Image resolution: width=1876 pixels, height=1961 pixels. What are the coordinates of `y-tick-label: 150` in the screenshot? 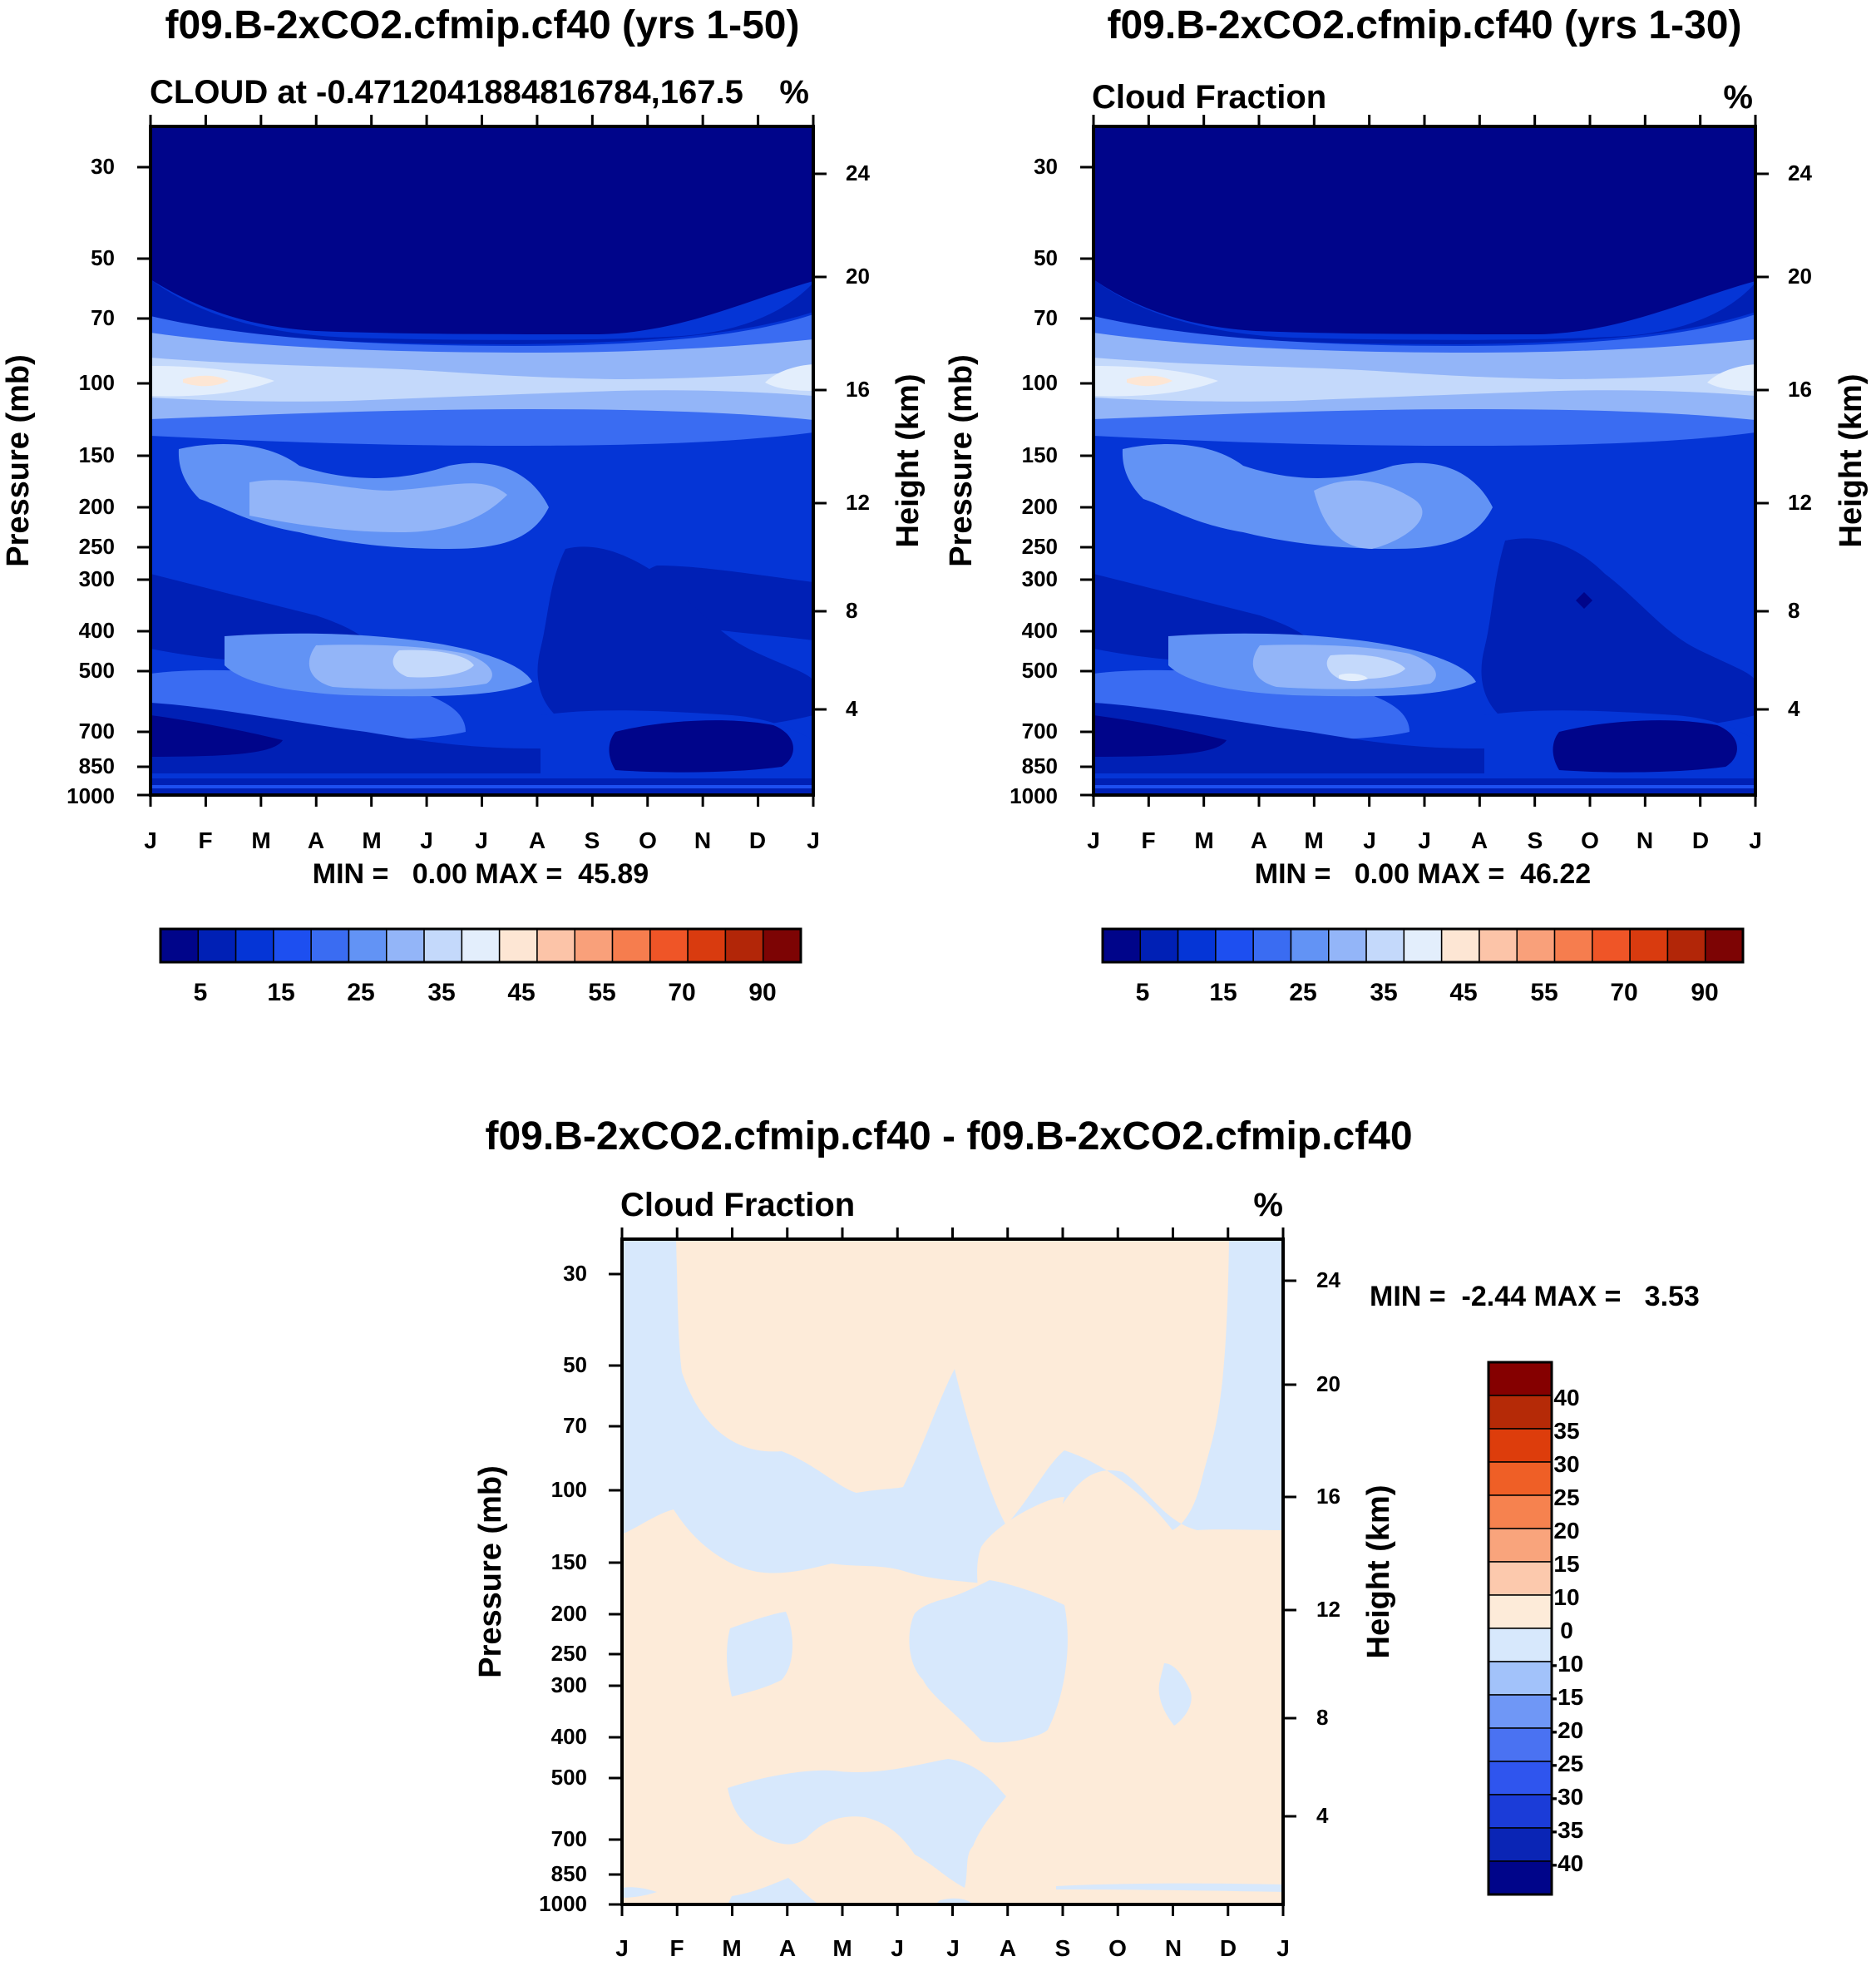 It's located at (1040, 454).